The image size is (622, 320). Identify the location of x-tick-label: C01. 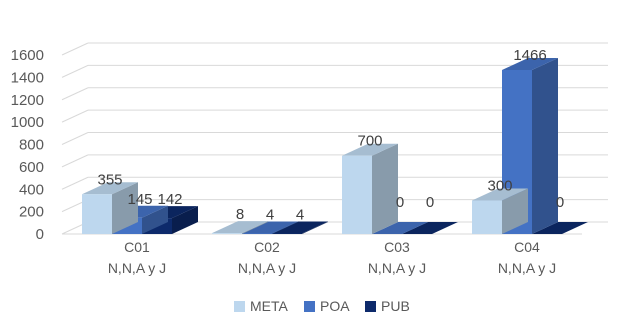
(137, 247).